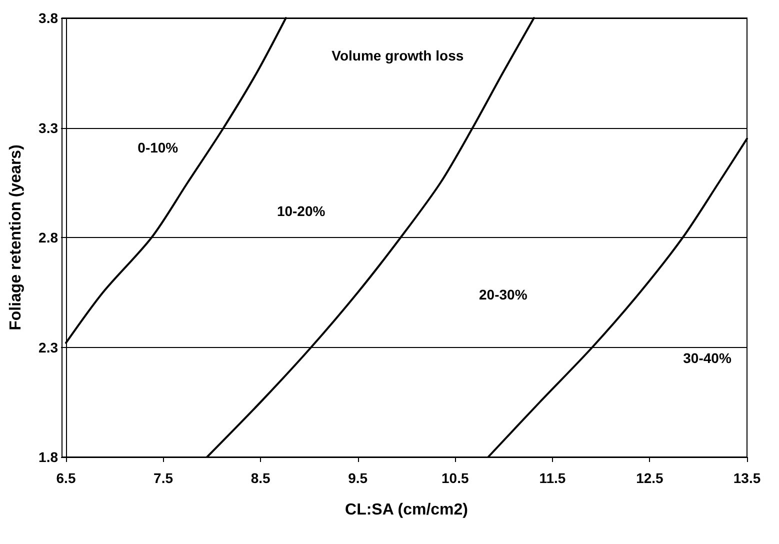  I want to click on annotation: 10-20%, so click(301, 211).